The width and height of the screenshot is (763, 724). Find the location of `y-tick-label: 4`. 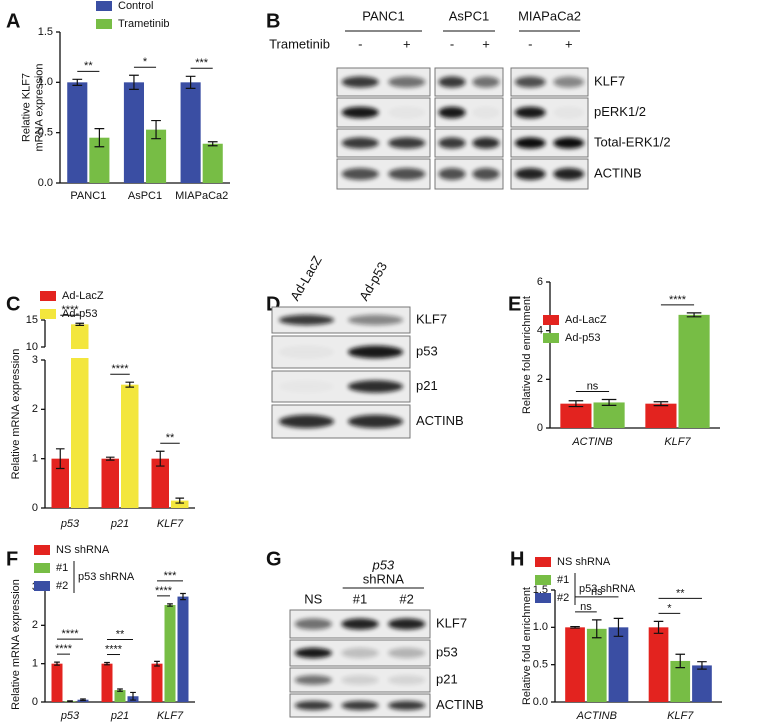

y-tick-label: 4 is located at coordinates (540, 331).